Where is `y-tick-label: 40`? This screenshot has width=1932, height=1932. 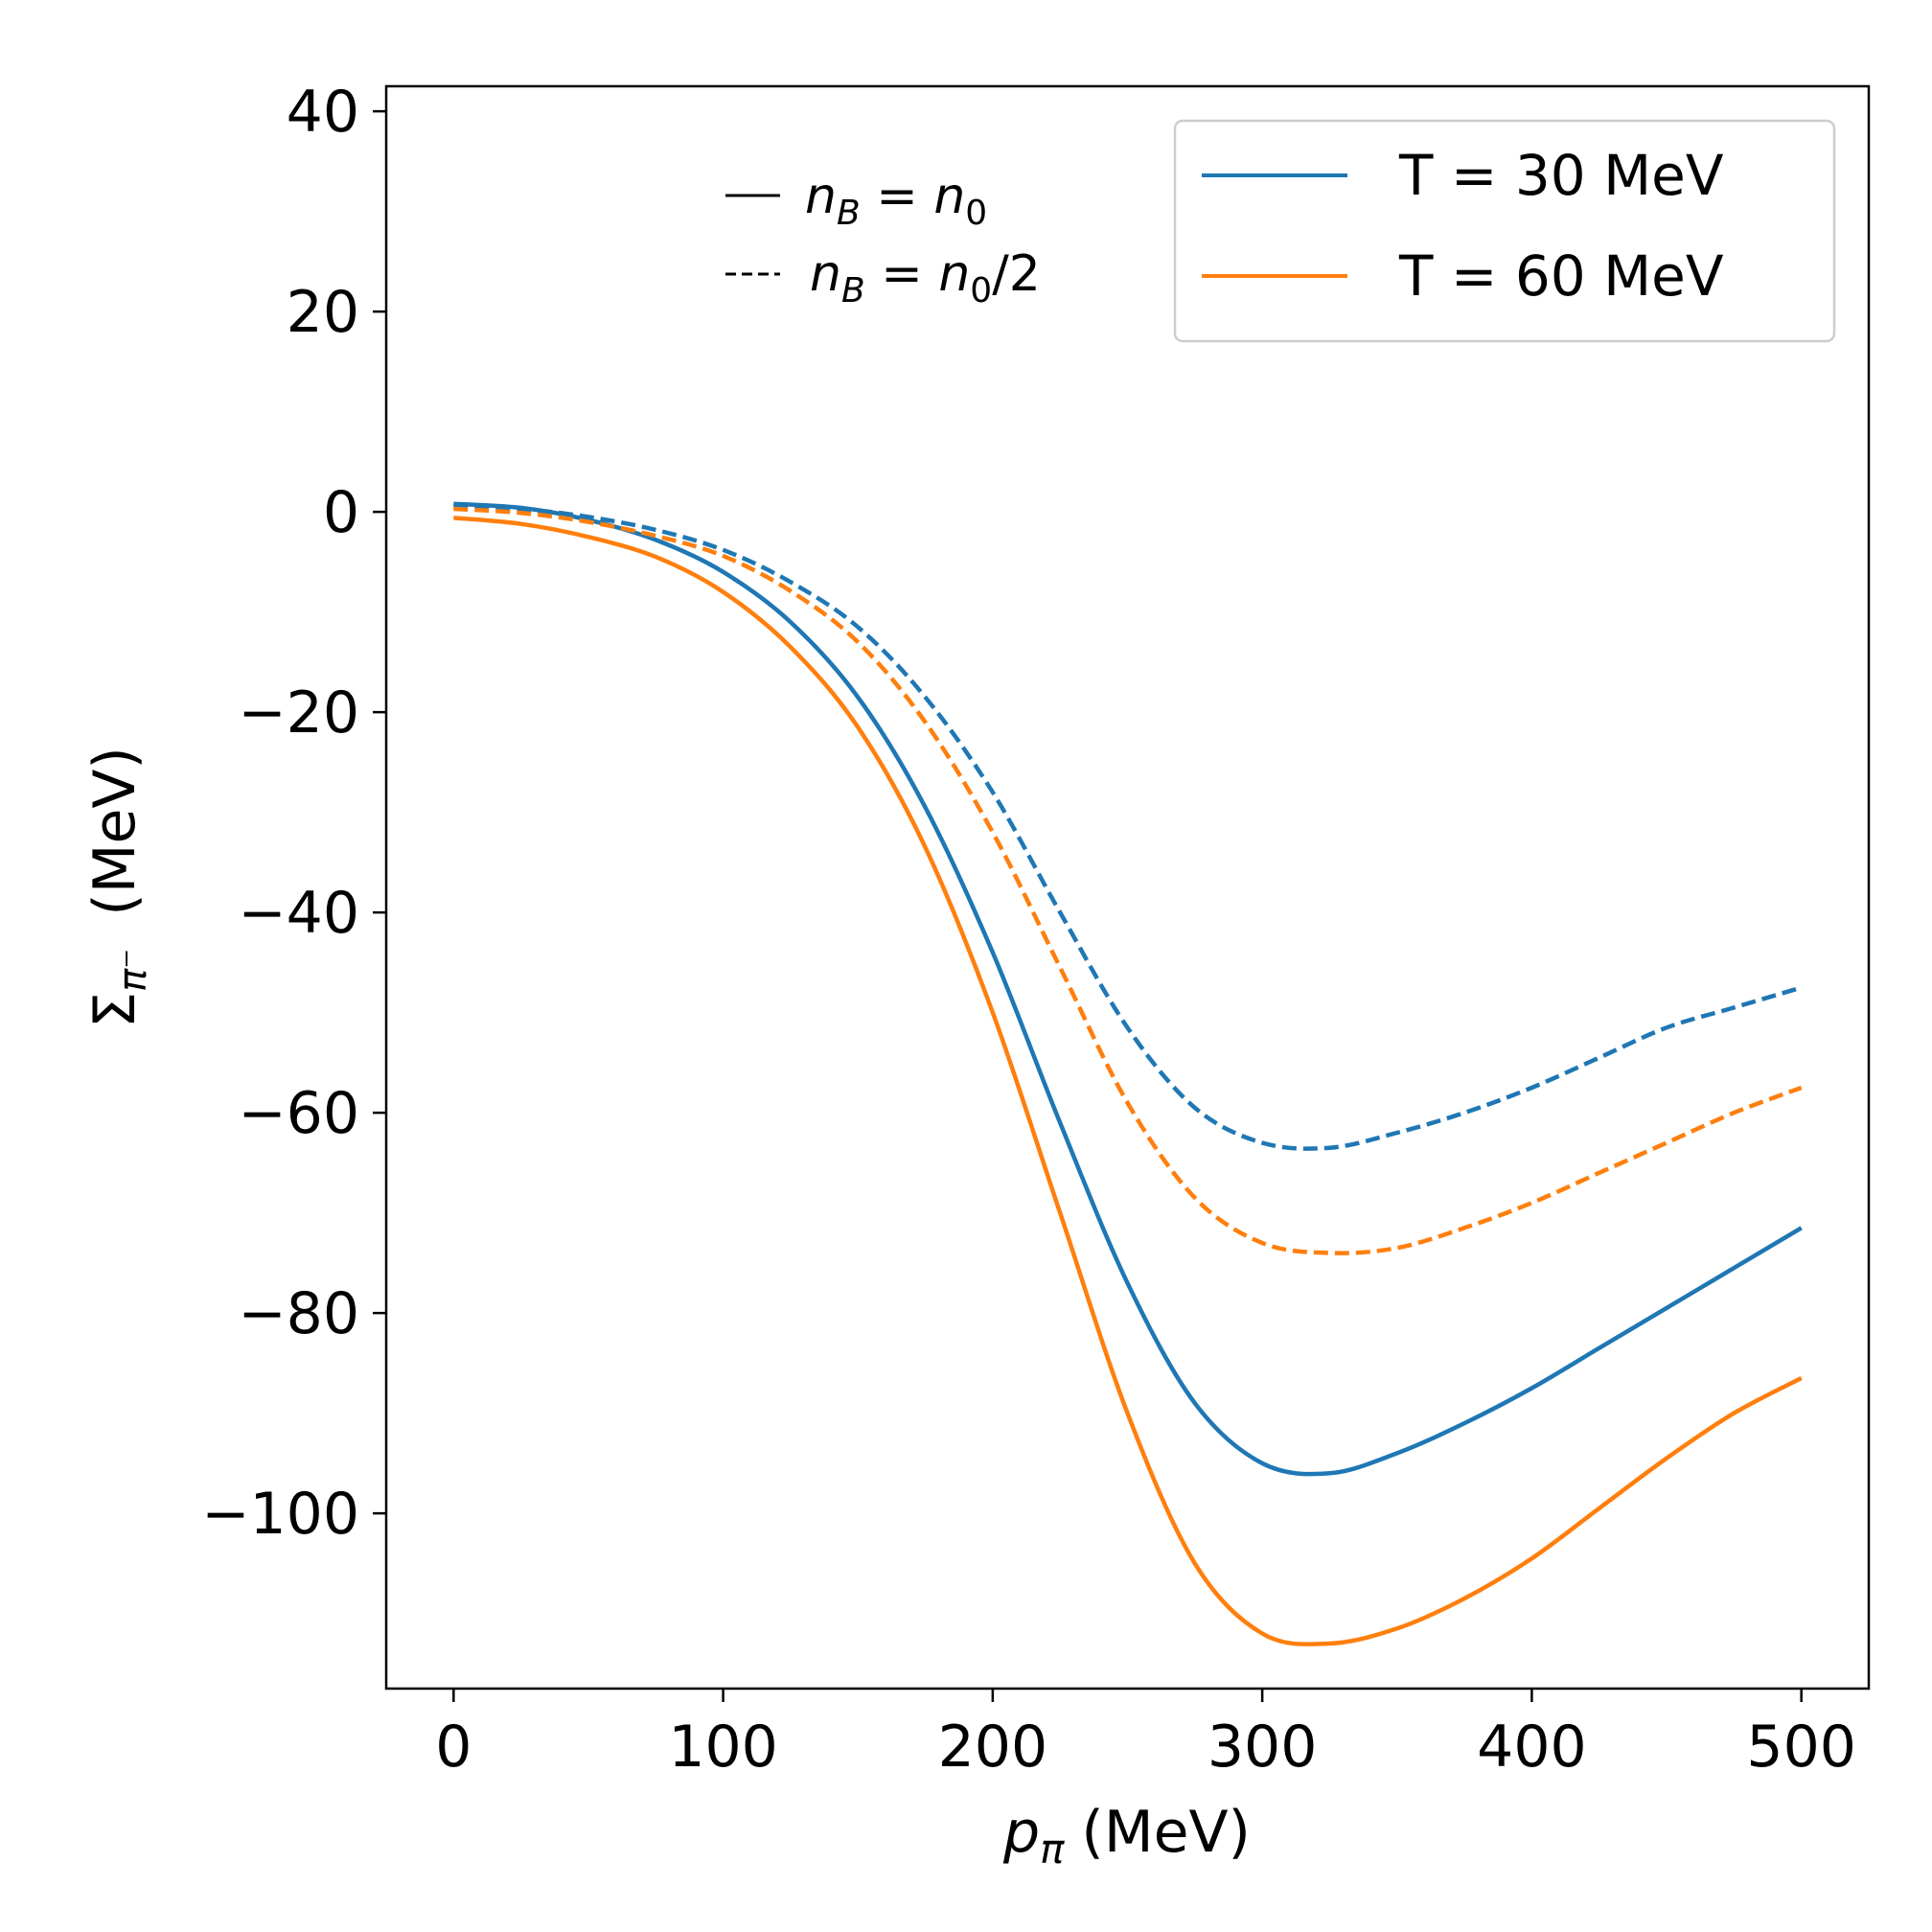 y-tick-label: 40 is located at coordinates (323, 112).